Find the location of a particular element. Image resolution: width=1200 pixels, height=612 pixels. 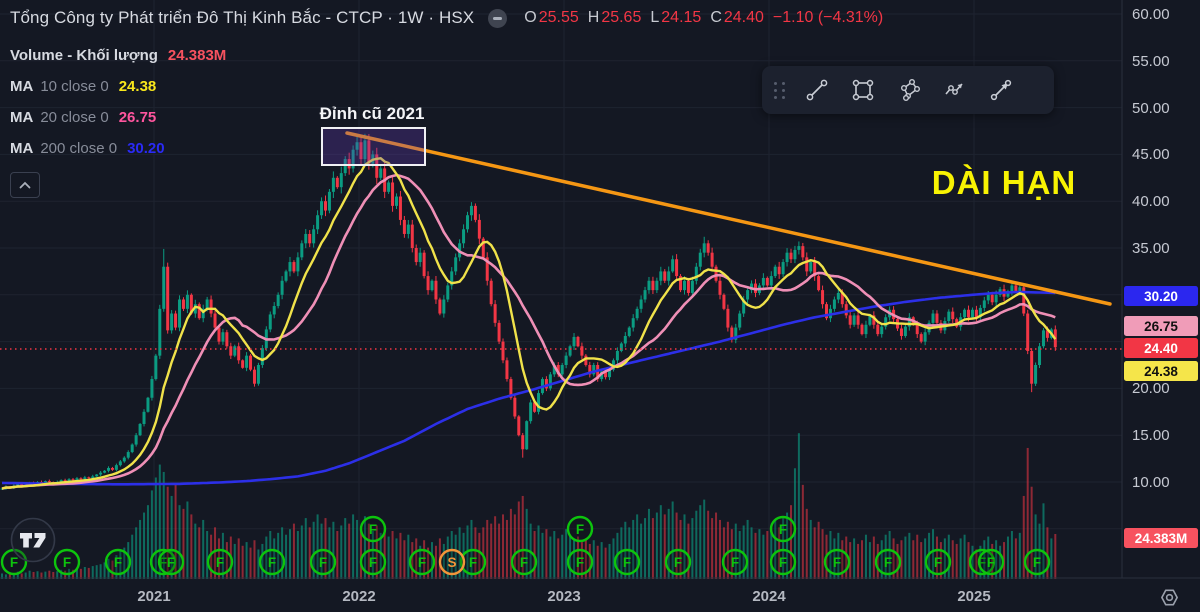

svg-text: 24.40 is located at coordinates (1161, 348).